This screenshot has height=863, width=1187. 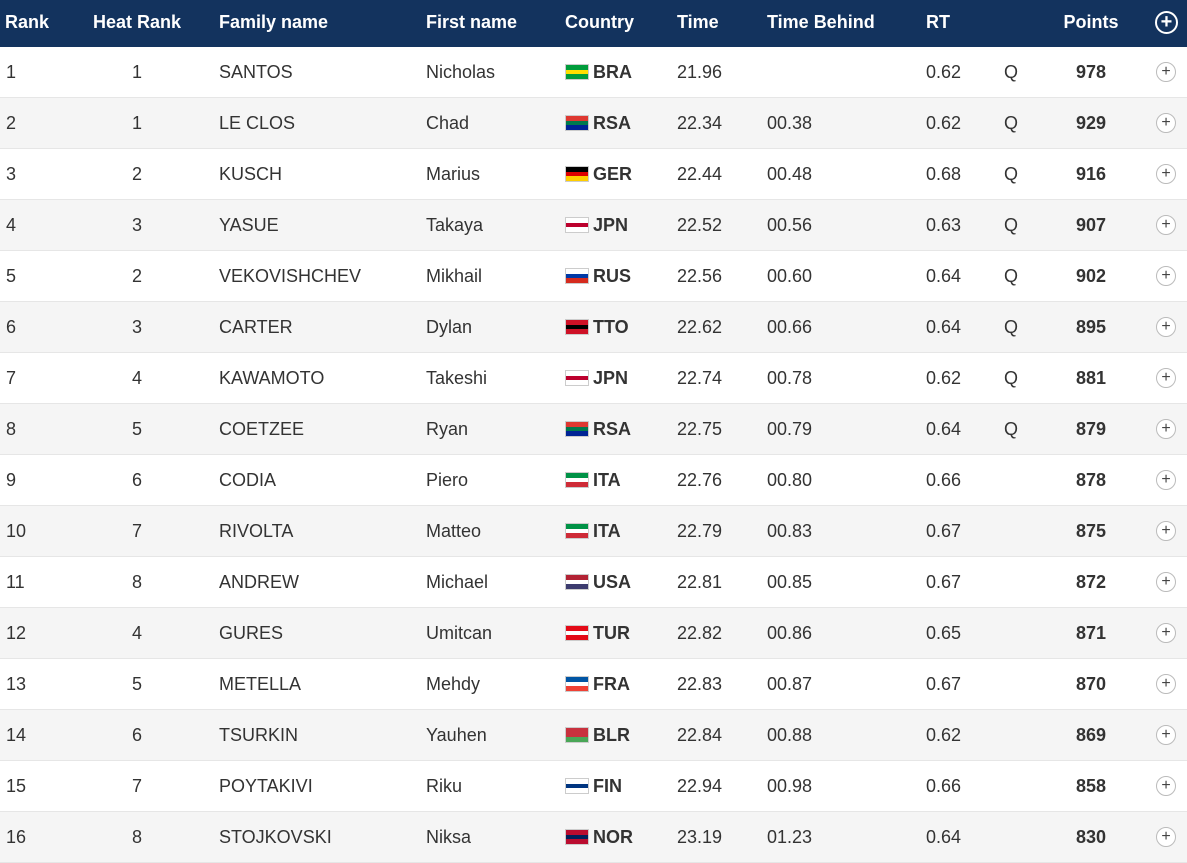 I want to click on rank: 4, so click(x=11, y=225).